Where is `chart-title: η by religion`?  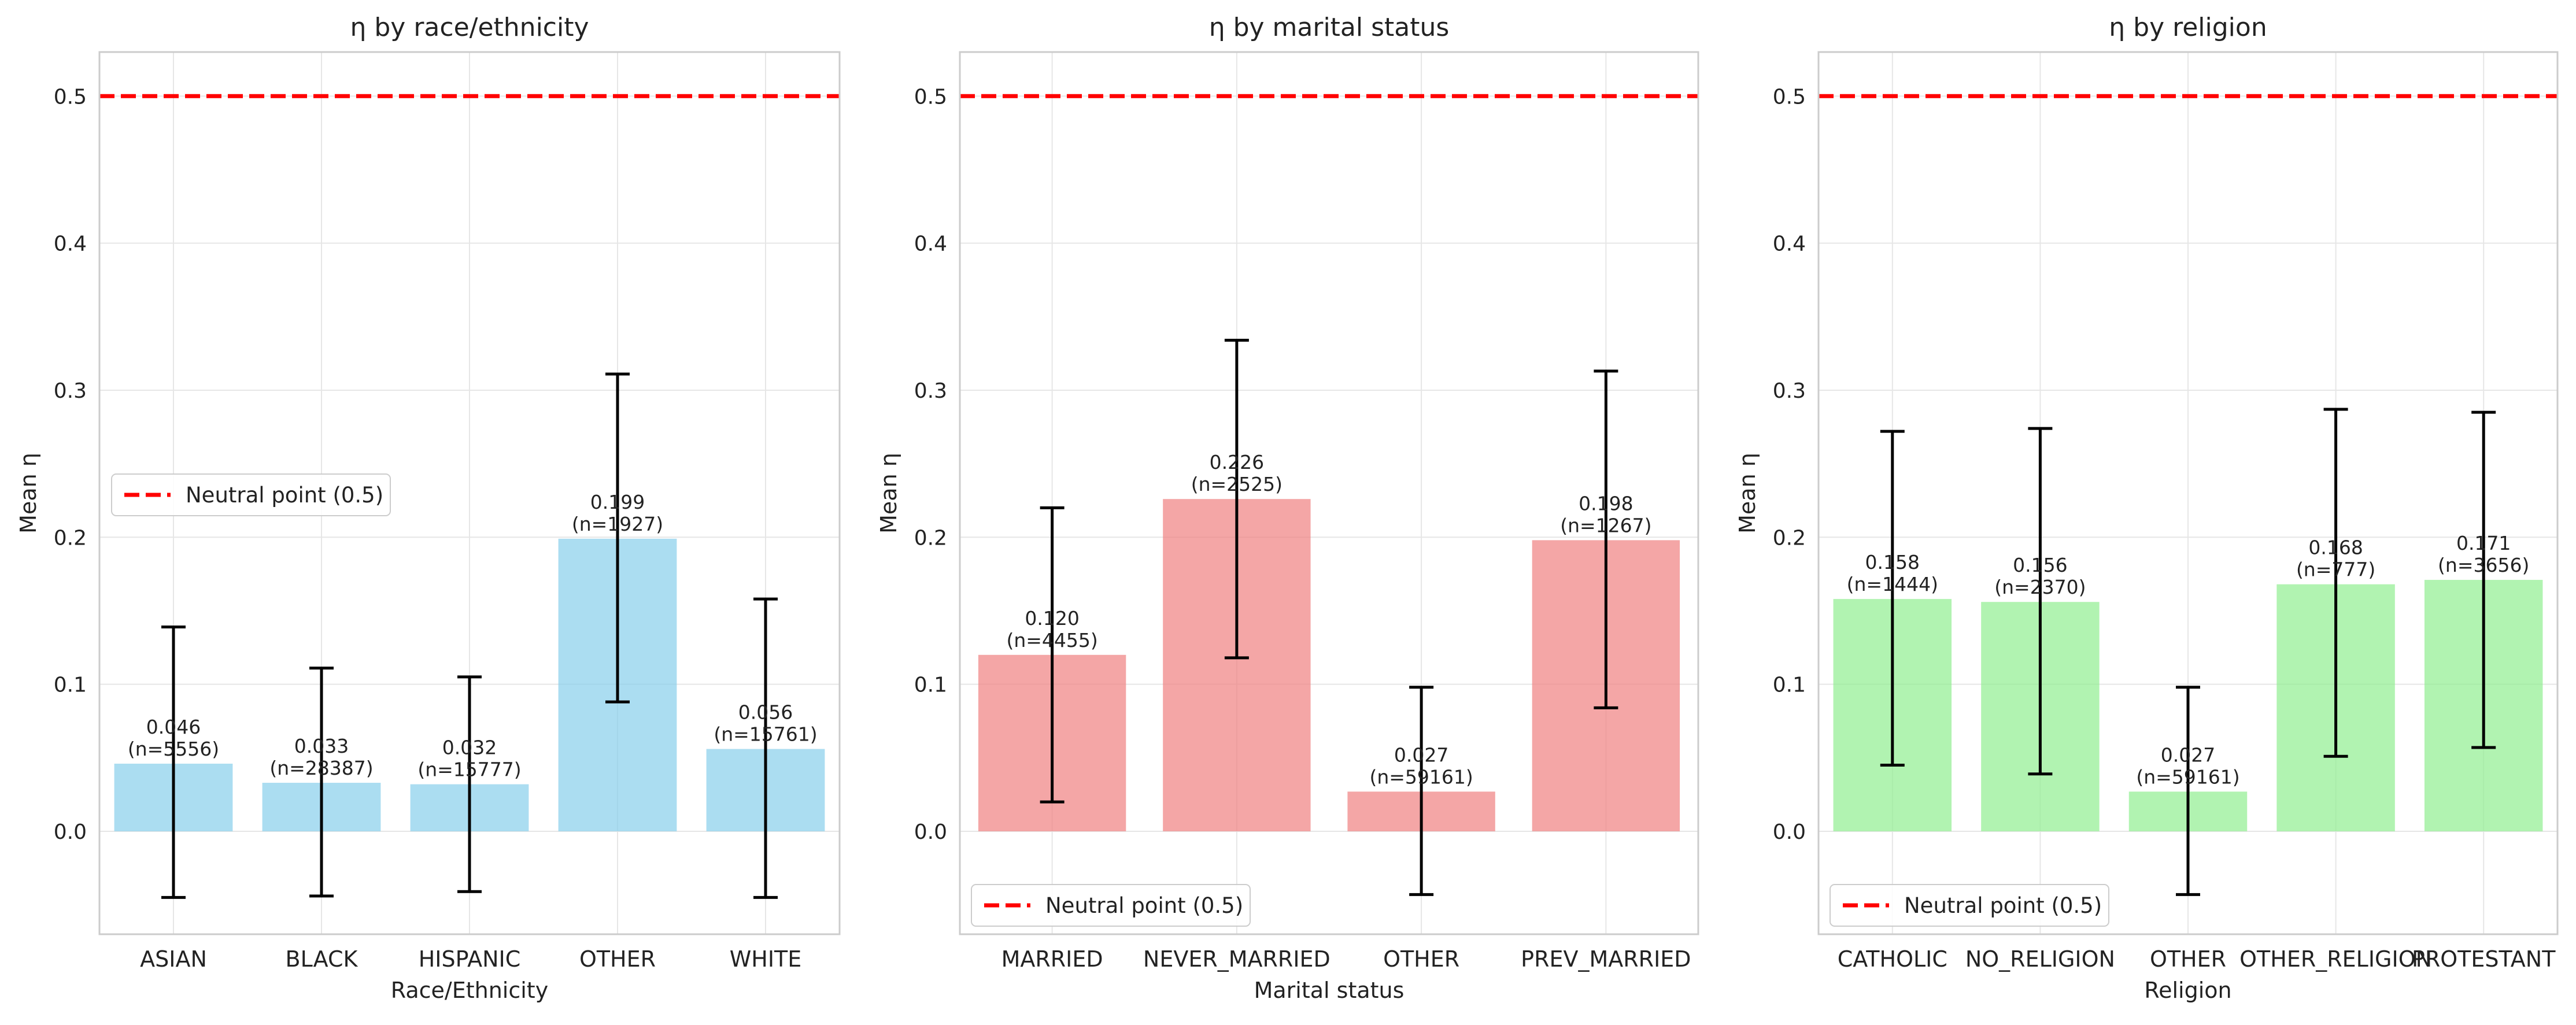
chart-title: η by religion is located at coordinates (2188, 27).